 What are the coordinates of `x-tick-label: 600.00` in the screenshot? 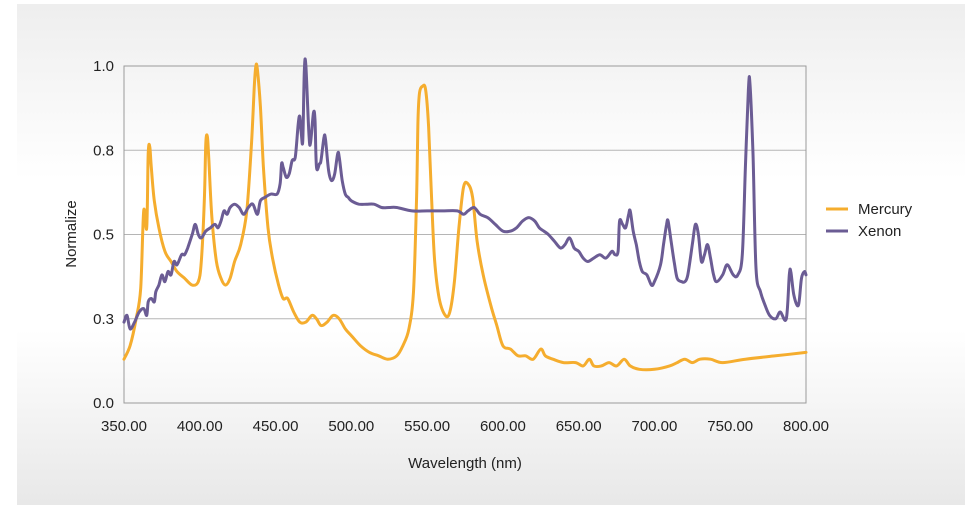 It's located at (503, 426).